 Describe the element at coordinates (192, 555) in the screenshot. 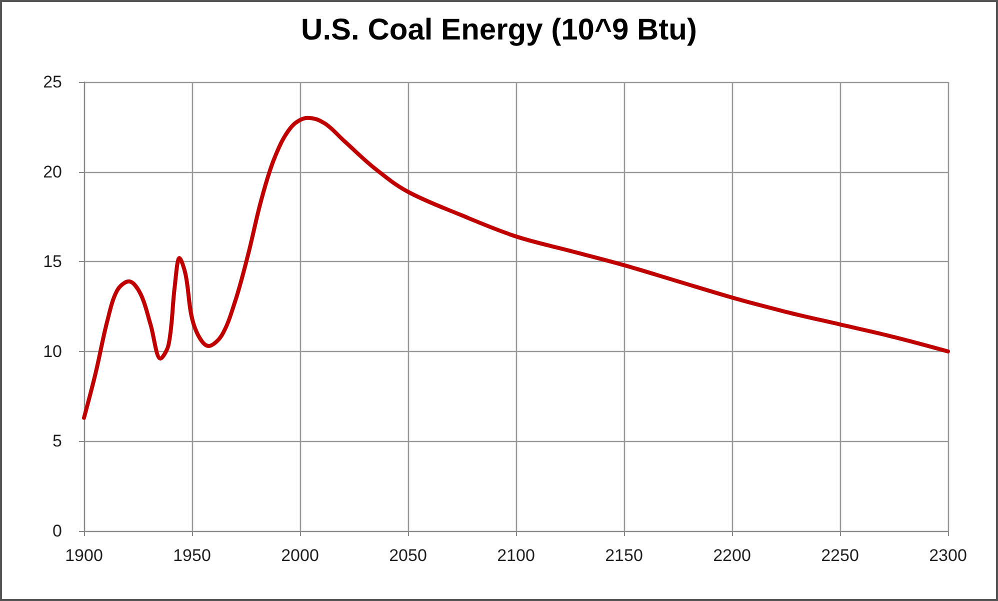

I see `x-tick-label: 1950` at that location.